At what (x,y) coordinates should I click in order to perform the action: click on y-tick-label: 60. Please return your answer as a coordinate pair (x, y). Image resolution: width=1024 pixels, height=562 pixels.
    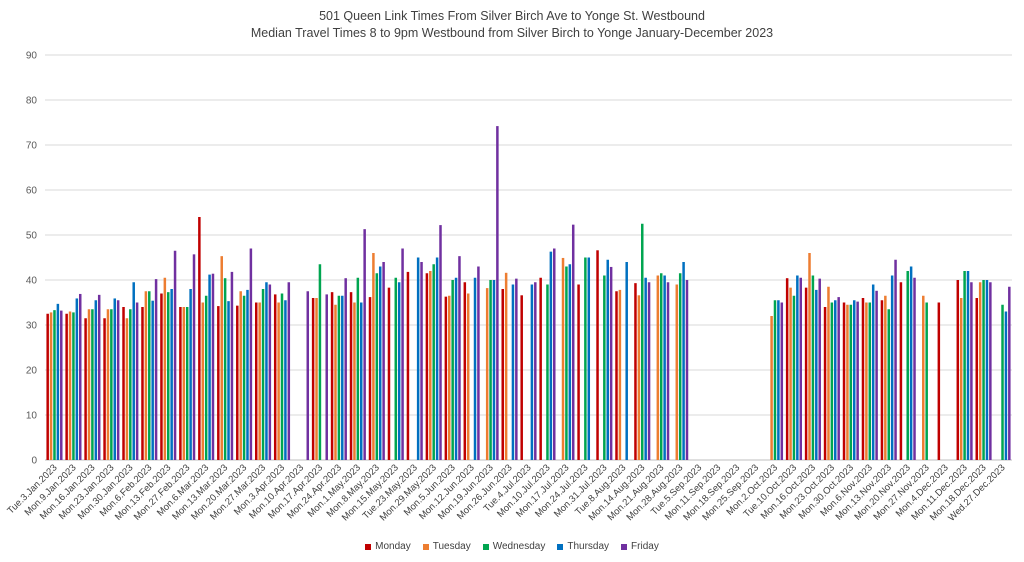
    Looking at the image, I should click on (32, 191).